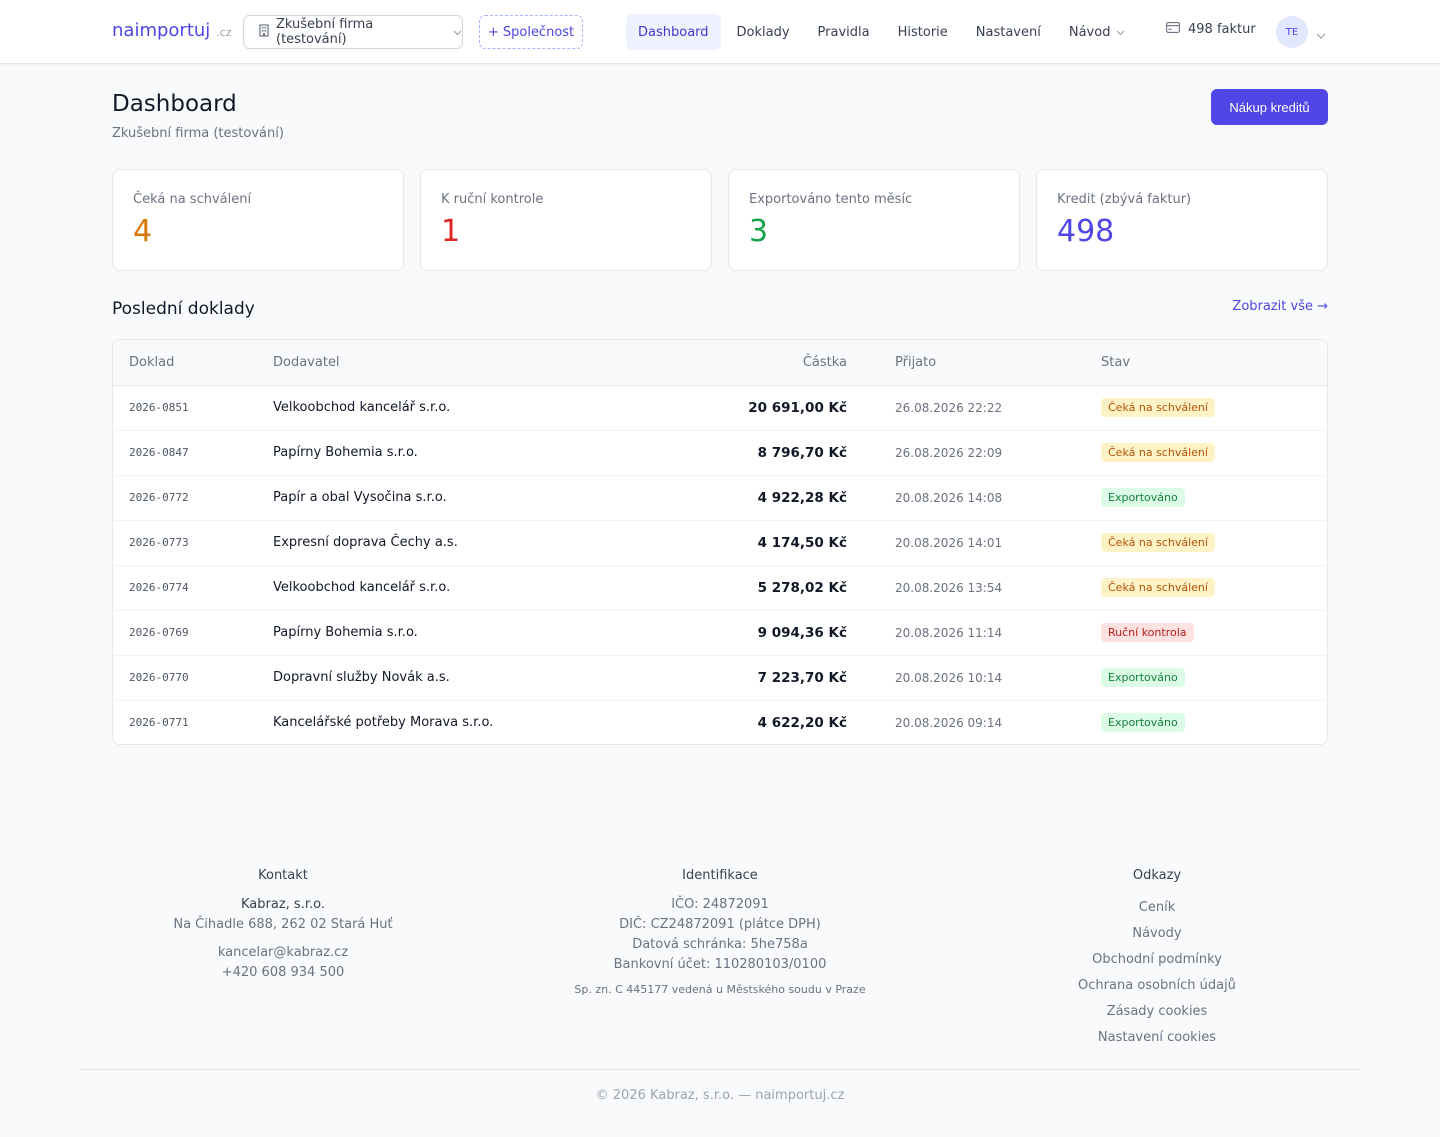 This screenshot has width=1440, height=1137. What do you see at coordinates (362, 407) in the screenshot?
I see `supplier-name: Velkoobchod kancelář s.r.o.` at bounding box center [362, 407].